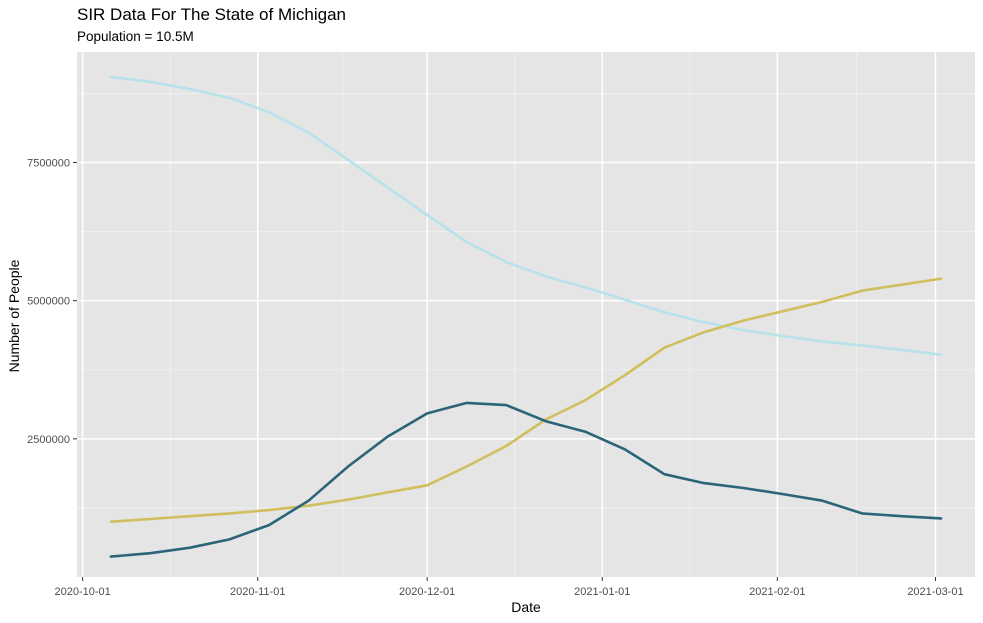  Describe the element at coordinates (257, 592) in the screenshot. I see `x-tick-label: 2020-11-01` at that location.